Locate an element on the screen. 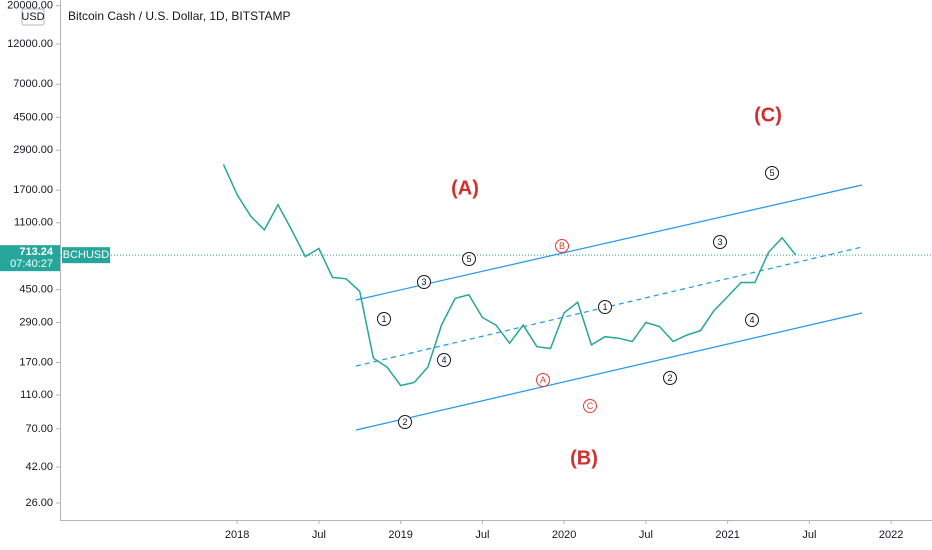 The image size is (932, 550). symbol-box is located at coordinates (86, 255).